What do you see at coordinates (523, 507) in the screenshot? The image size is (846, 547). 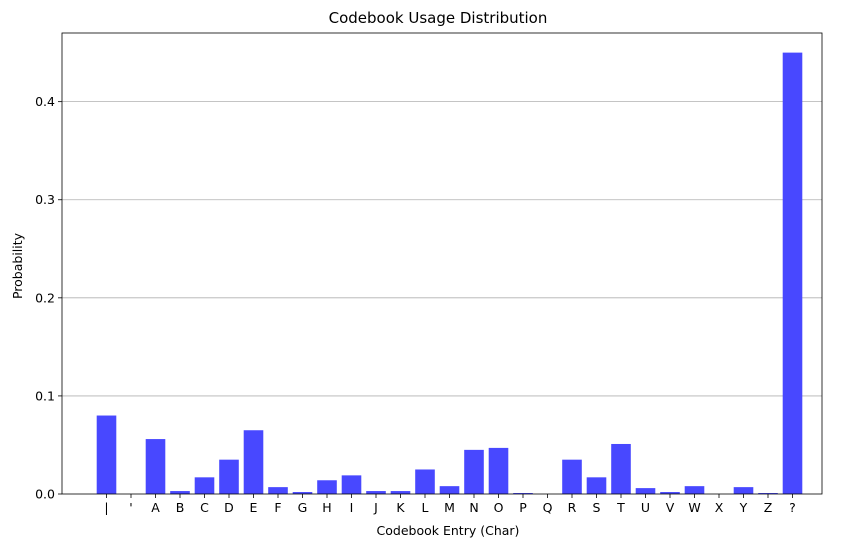 I see `x-tick-label: P` at bounding box center [523, 507].